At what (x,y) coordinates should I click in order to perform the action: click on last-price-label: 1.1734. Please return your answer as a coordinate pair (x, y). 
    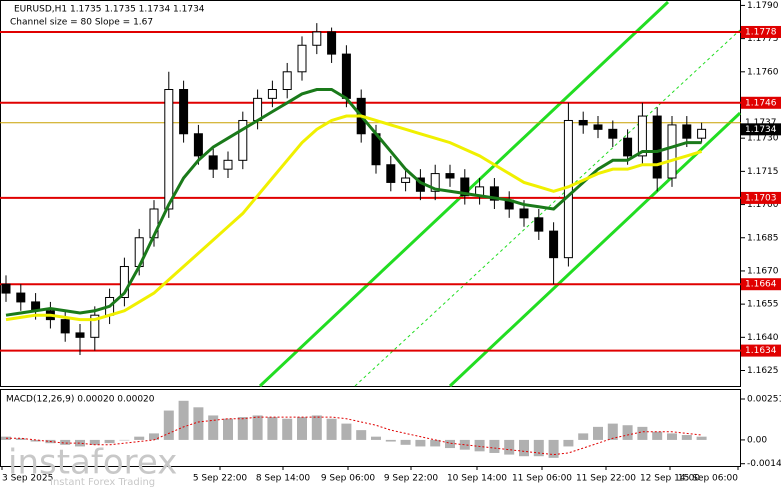
    Looking at the image, I should click on (761, 130).